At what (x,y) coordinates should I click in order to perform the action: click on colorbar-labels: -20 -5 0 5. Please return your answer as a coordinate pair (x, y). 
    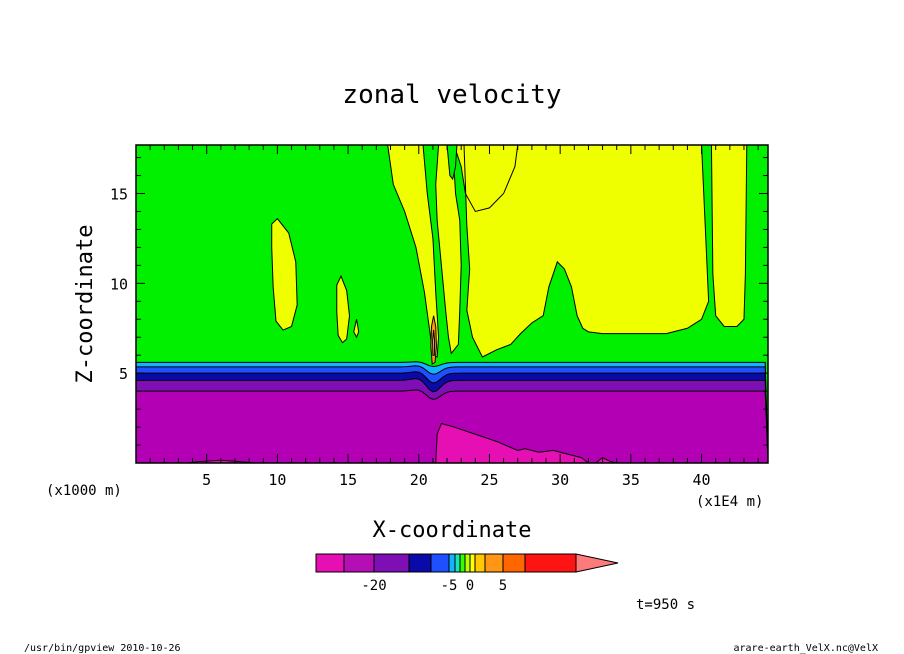
    Looking at the image, I should click on (434, 586).